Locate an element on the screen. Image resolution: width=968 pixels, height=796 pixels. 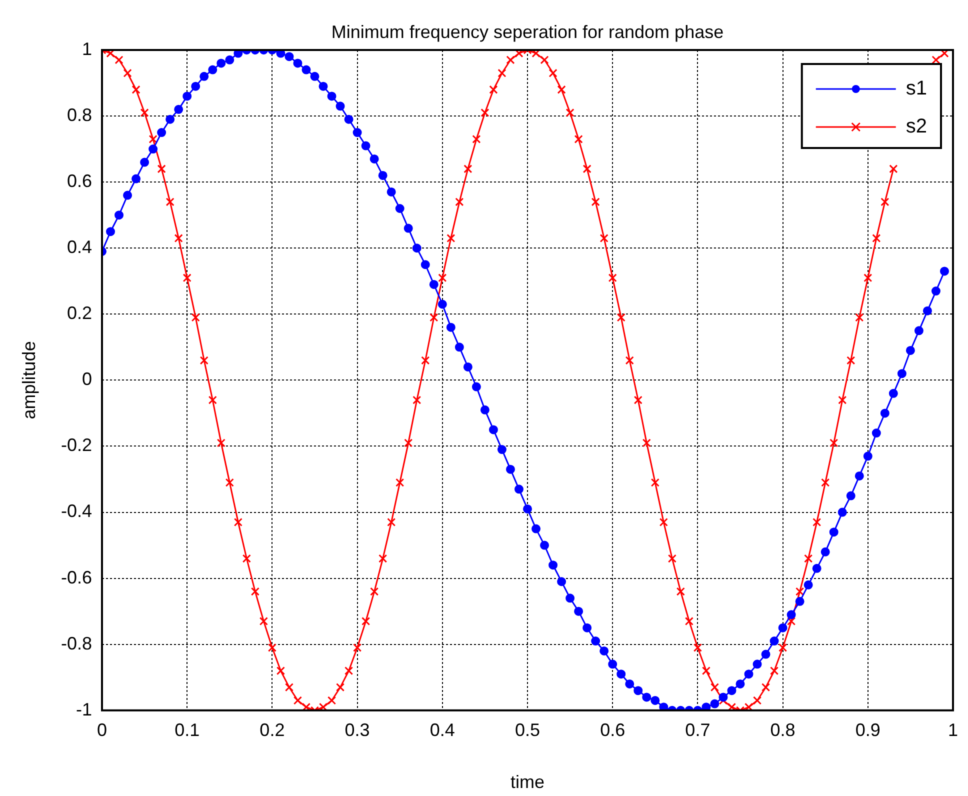
x-tick-label: 0.9 is located at coordinates (867, 730).